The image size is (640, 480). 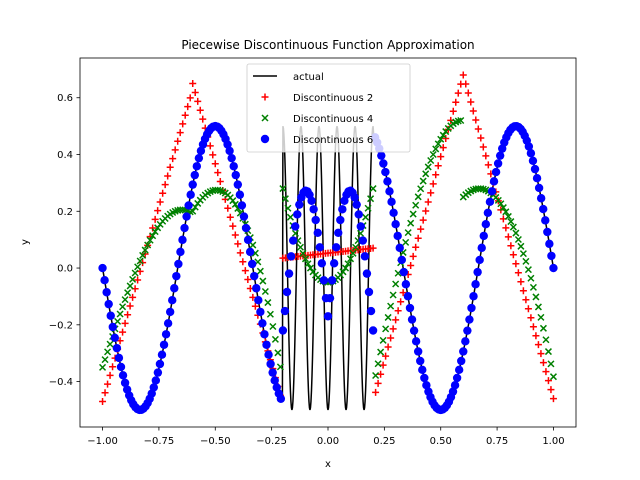 What do you see at coordinates (328, 108) in the screenshot?
I see `legend-box` at bounding box center [328, 108].